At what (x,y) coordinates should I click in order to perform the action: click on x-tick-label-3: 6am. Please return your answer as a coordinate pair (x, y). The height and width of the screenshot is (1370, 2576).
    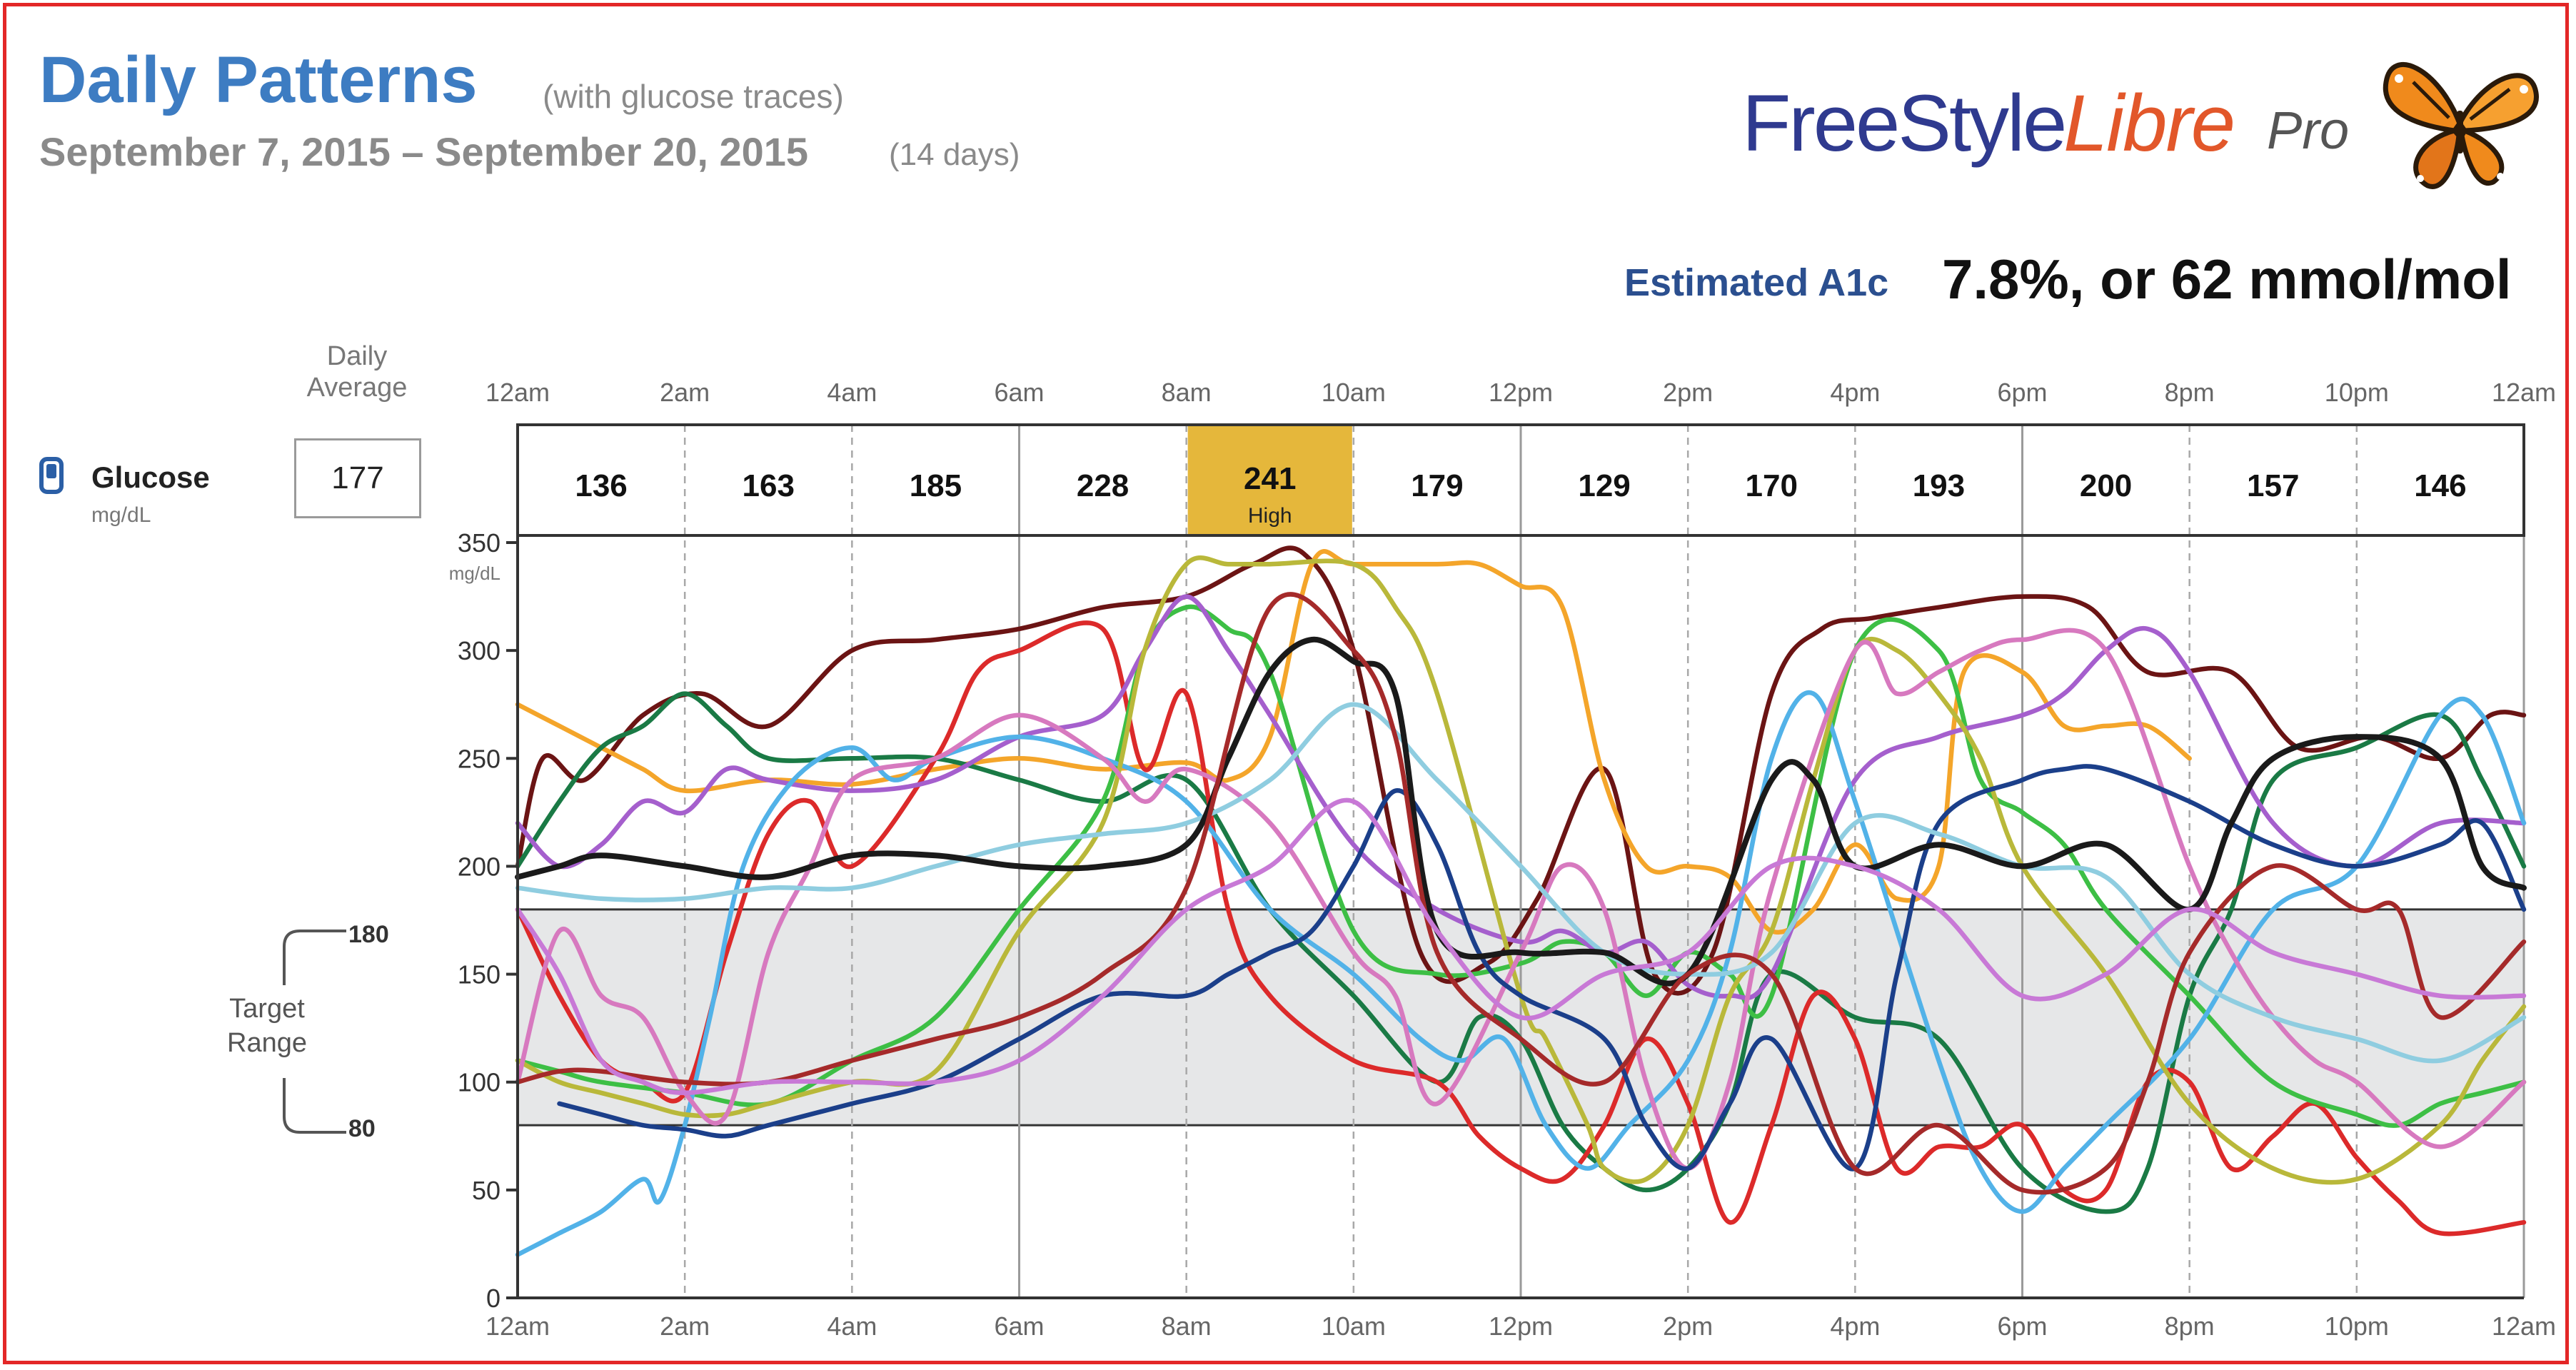
    Looking at the image, I should click on (1019, 1326).